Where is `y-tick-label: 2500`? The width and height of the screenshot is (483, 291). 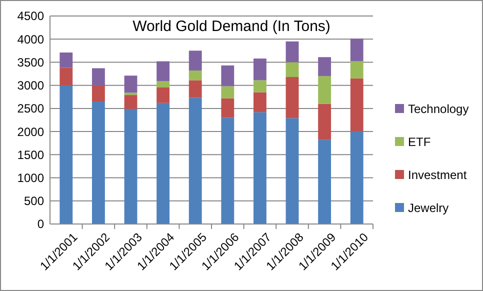
y-tick-label: 2500 is located at coordinates (30, 109).